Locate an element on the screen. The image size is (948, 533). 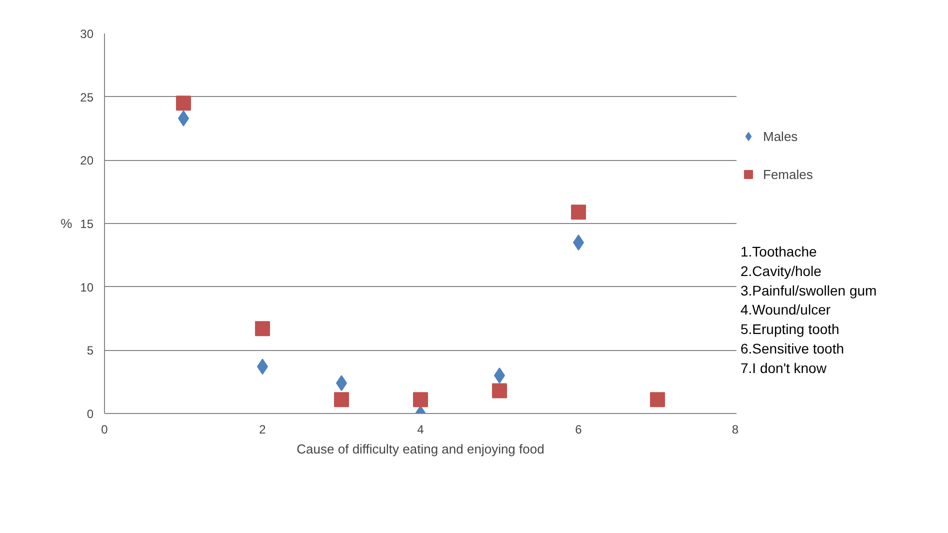
text: 3.Painful/swollen gum is located at coordinates (808, 290).